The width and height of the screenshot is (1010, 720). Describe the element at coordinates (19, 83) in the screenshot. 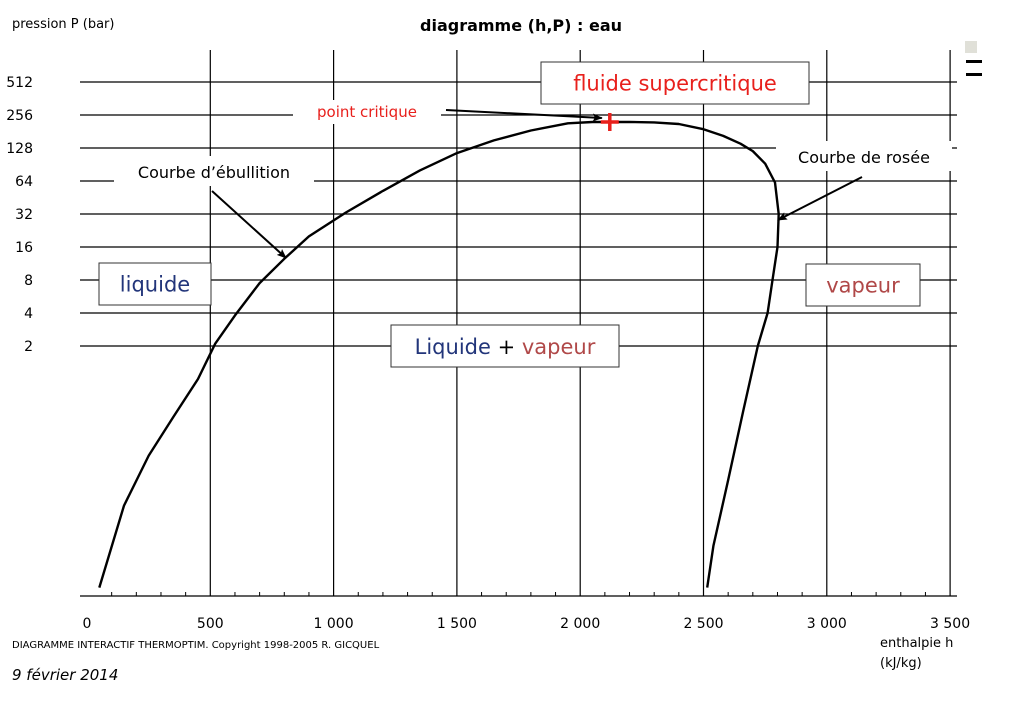

I see `y-tick-label-512: 512` at that location.